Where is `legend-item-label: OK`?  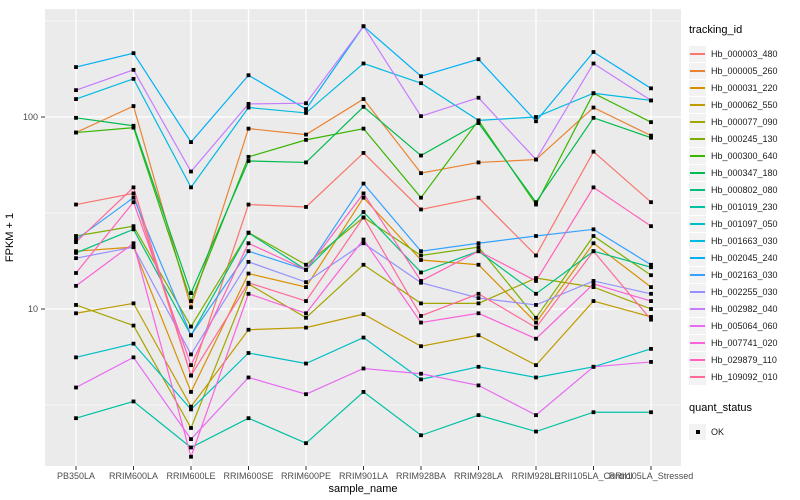
legend-item-label: OK is located at coordinates (718, 431).